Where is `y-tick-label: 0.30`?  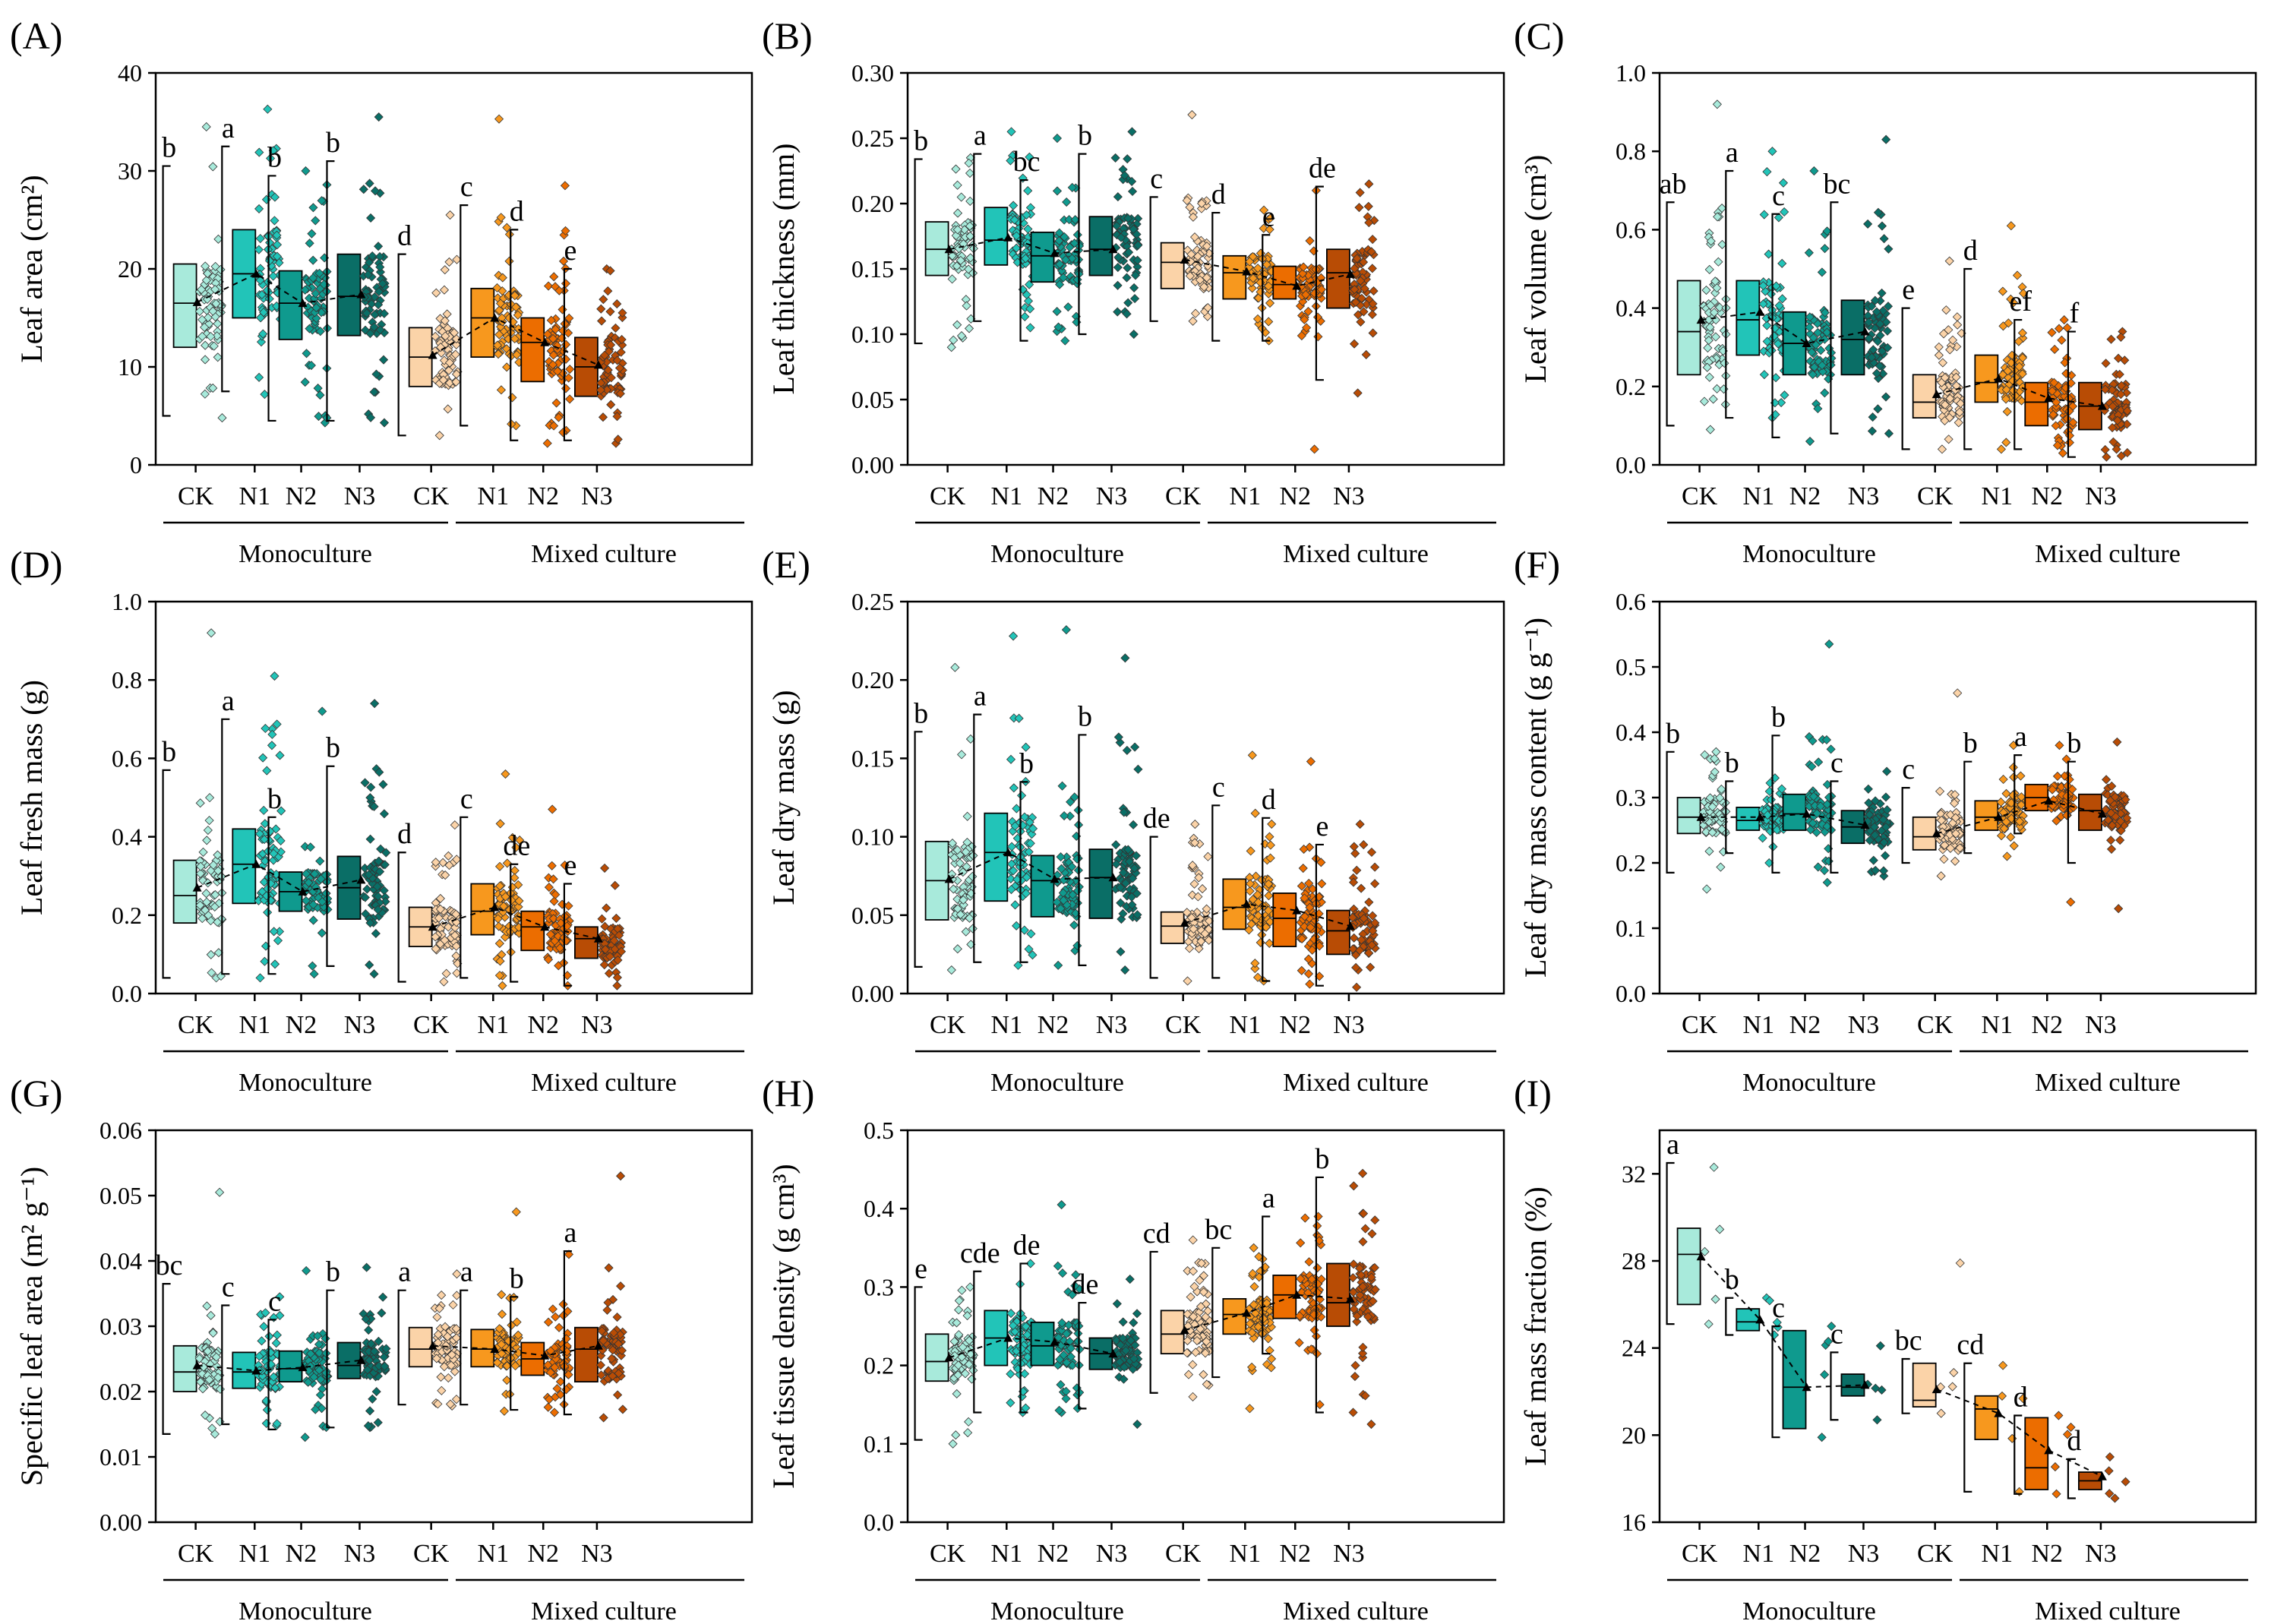 y-tick-label: 0.30 is located at coordinates (872, 73).